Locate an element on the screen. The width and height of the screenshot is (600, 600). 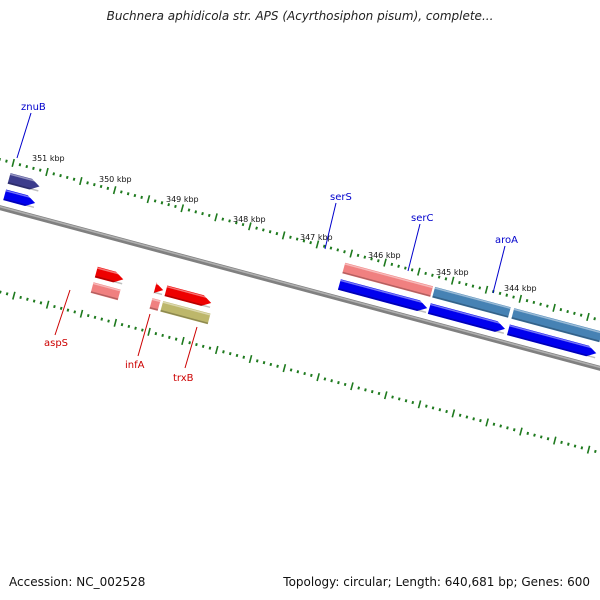
feature-serC-cds is located at coordinates (467, 318).